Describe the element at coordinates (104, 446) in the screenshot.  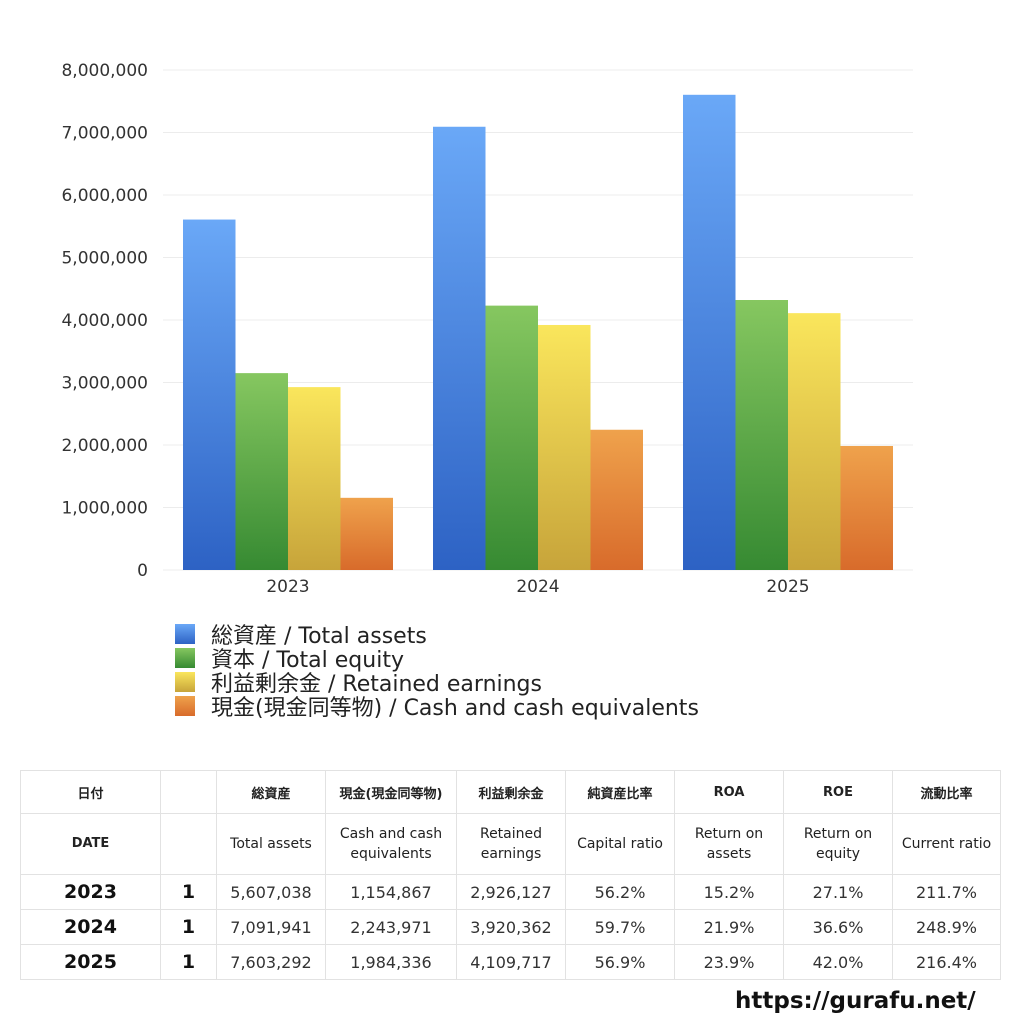
I see `y-tick-label: 2,000,000` at that location.